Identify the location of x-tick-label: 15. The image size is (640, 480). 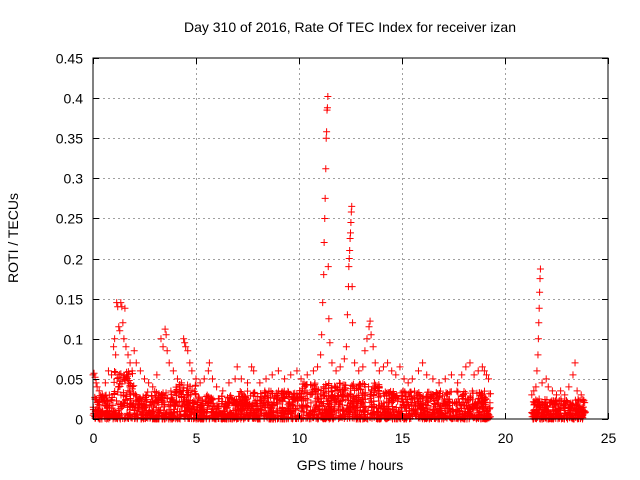
(403, 438).